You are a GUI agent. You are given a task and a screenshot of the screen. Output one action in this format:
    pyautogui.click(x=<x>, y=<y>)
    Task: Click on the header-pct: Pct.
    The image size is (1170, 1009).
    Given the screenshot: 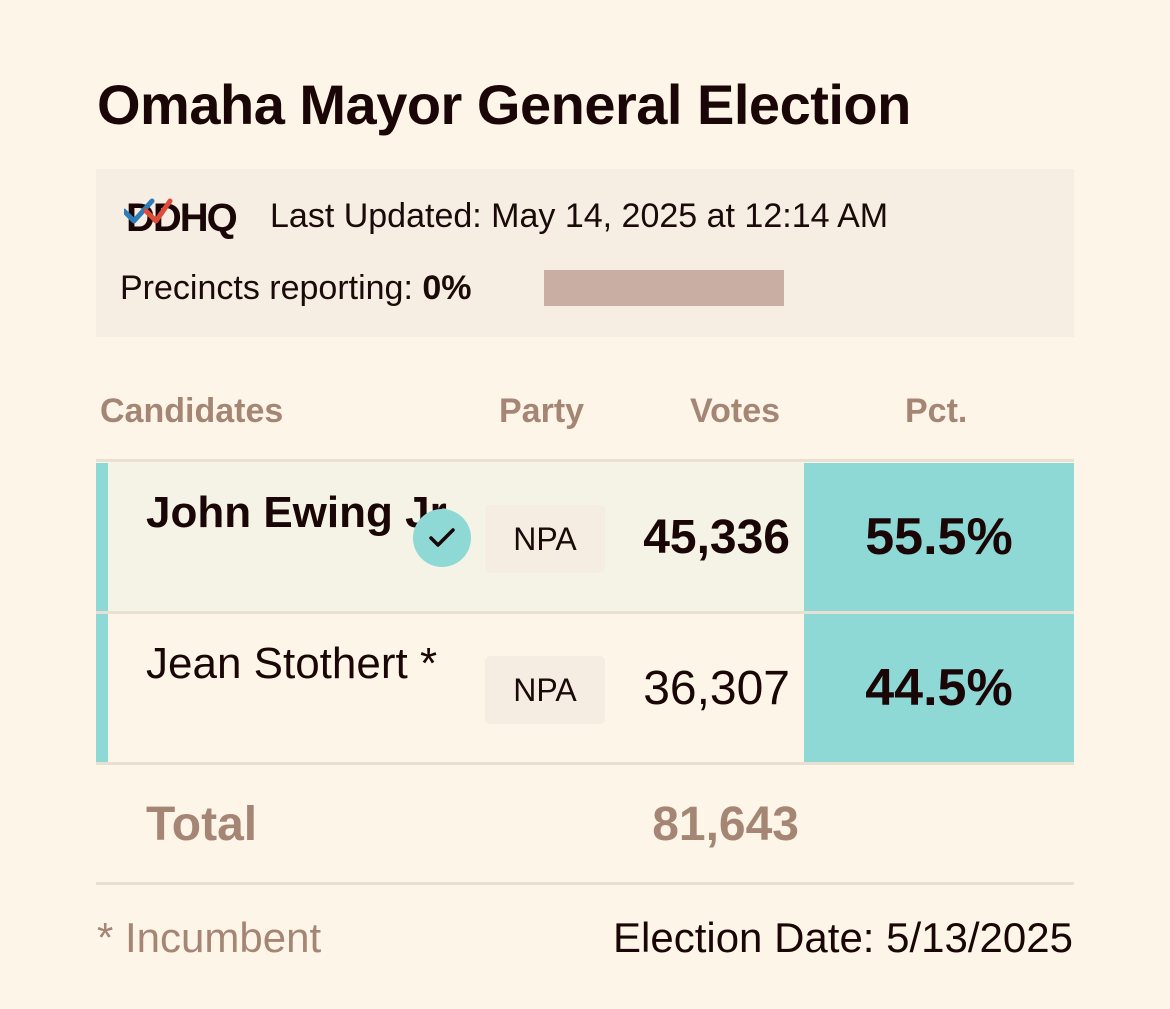 What is the action you would take?
    pyautogui.click(x=936, y=411)
    